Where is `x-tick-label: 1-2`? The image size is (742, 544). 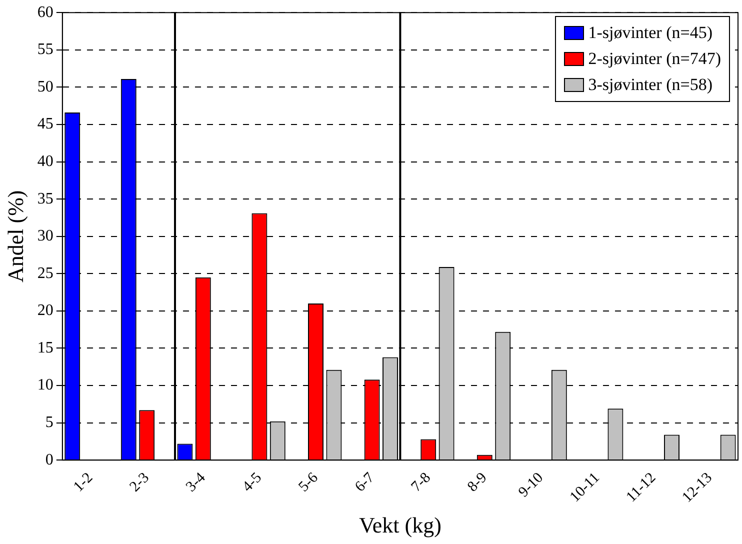 x-tick-label: 1-2 is located at coordinates (83, 483).